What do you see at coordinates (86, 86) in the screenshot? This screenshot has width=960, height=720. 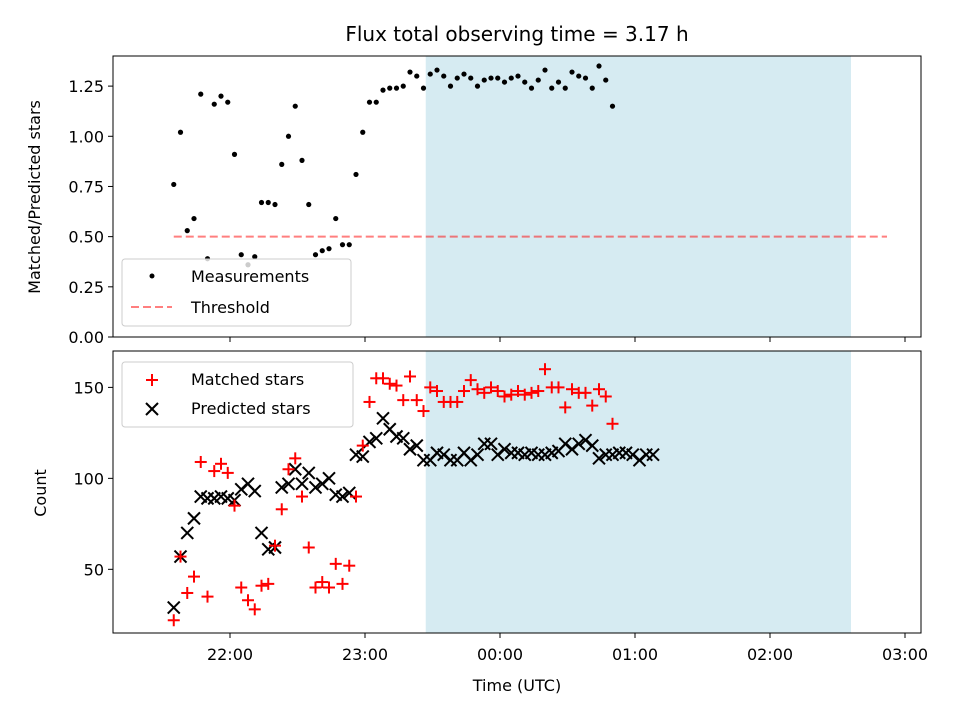 I see `ratio-y-tick-label: 1.25` at bounding box center [86, 86].